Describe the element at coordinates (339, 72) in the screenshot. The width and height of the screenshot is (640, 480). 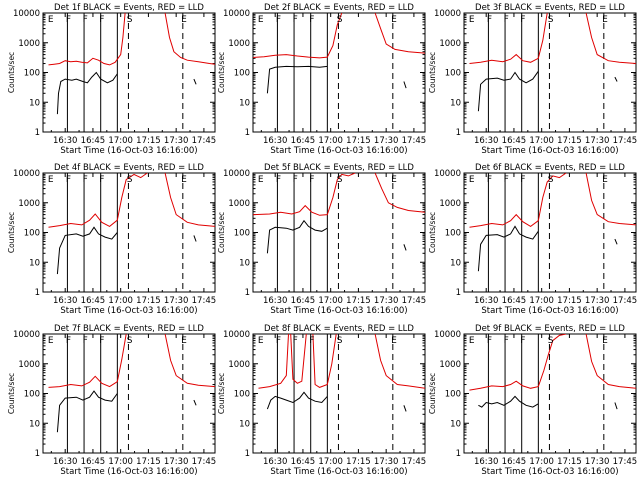
I see `plot-frame` at that location.